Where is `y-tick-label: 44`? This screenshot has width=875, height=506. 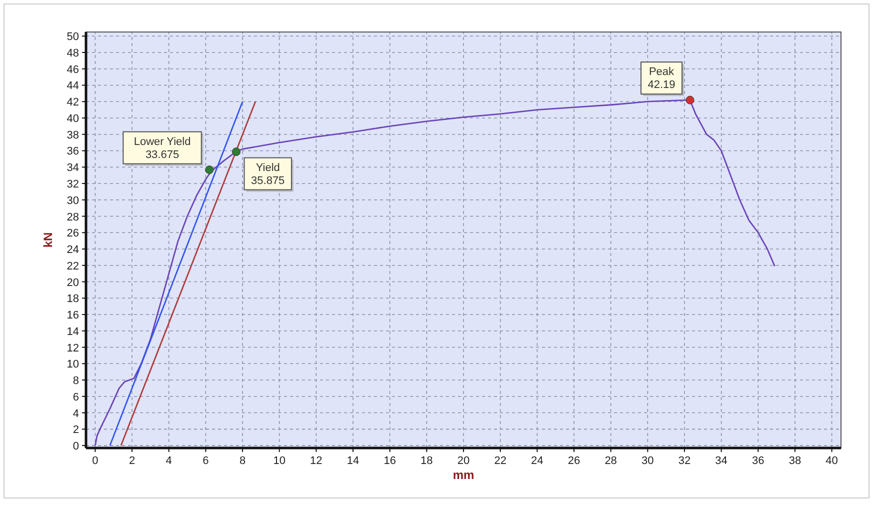
y-tick-label: 44 is located at coordinates (72, 86).